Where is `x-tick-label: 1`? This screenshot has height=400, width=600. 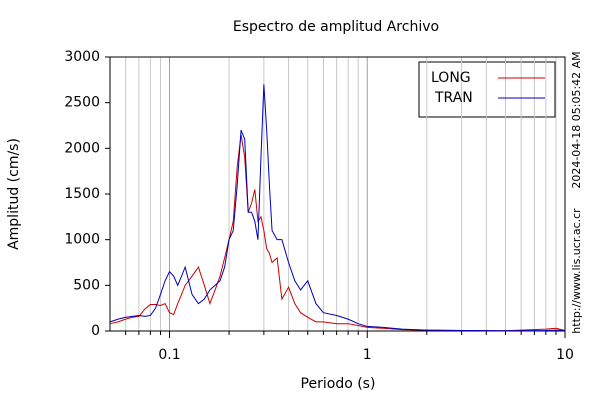 x-tick-label: 1 is located at coordinates (367, 355).